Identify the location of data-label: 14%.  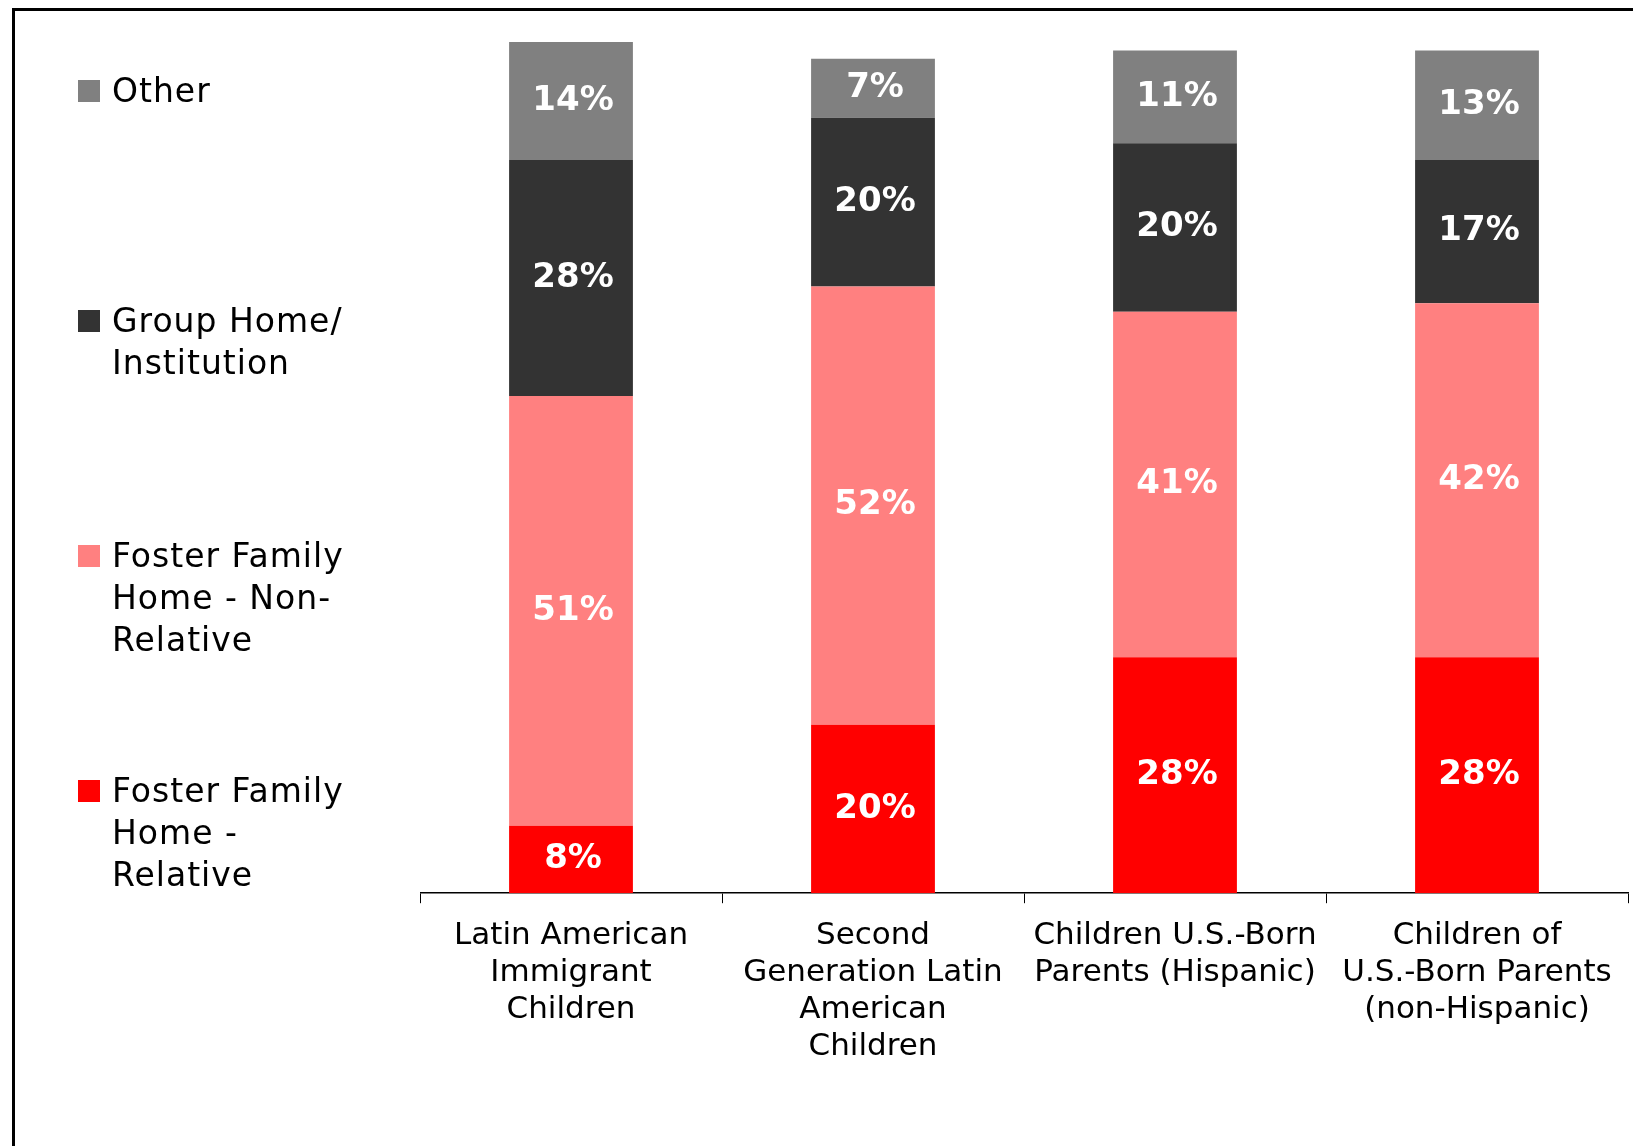
(573, 97).